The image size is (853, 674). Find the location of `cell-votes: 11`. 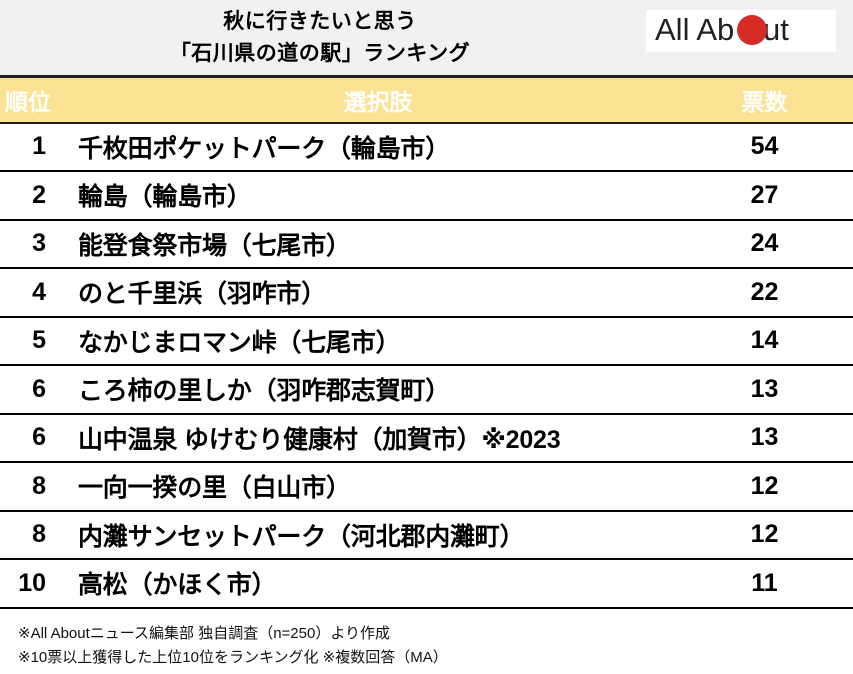

cell-votes: 11 is located at coordinates (770, 584).